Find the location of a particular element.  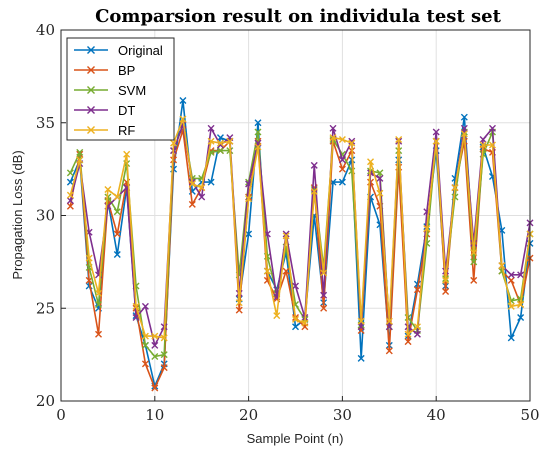

x-tick-label: 50 is located at coordinates (529, 415).